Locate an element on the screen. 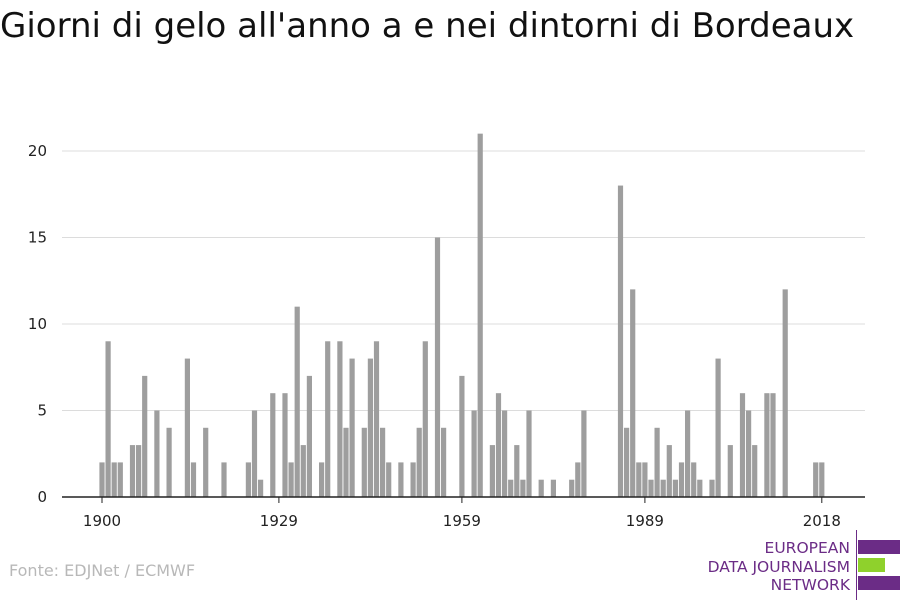 The height and width of the screenshot is (600, 900). x-tick-label: 1929 is located at coordinates (279, 521).